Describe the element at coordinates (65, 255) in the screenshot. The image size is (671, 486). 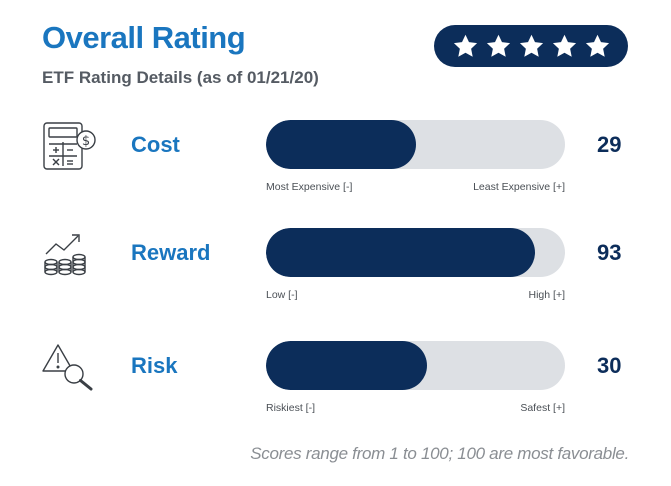
I see `growth-chart-icon` at that location.